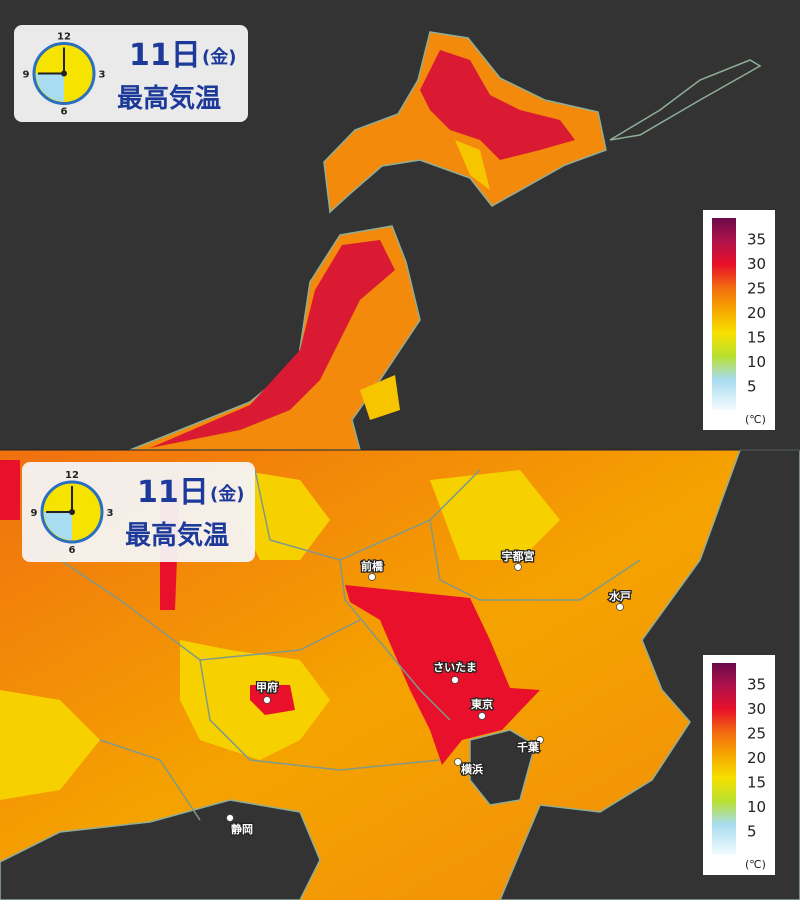  I want to click on city-label: 千葉, so click(528, 747).